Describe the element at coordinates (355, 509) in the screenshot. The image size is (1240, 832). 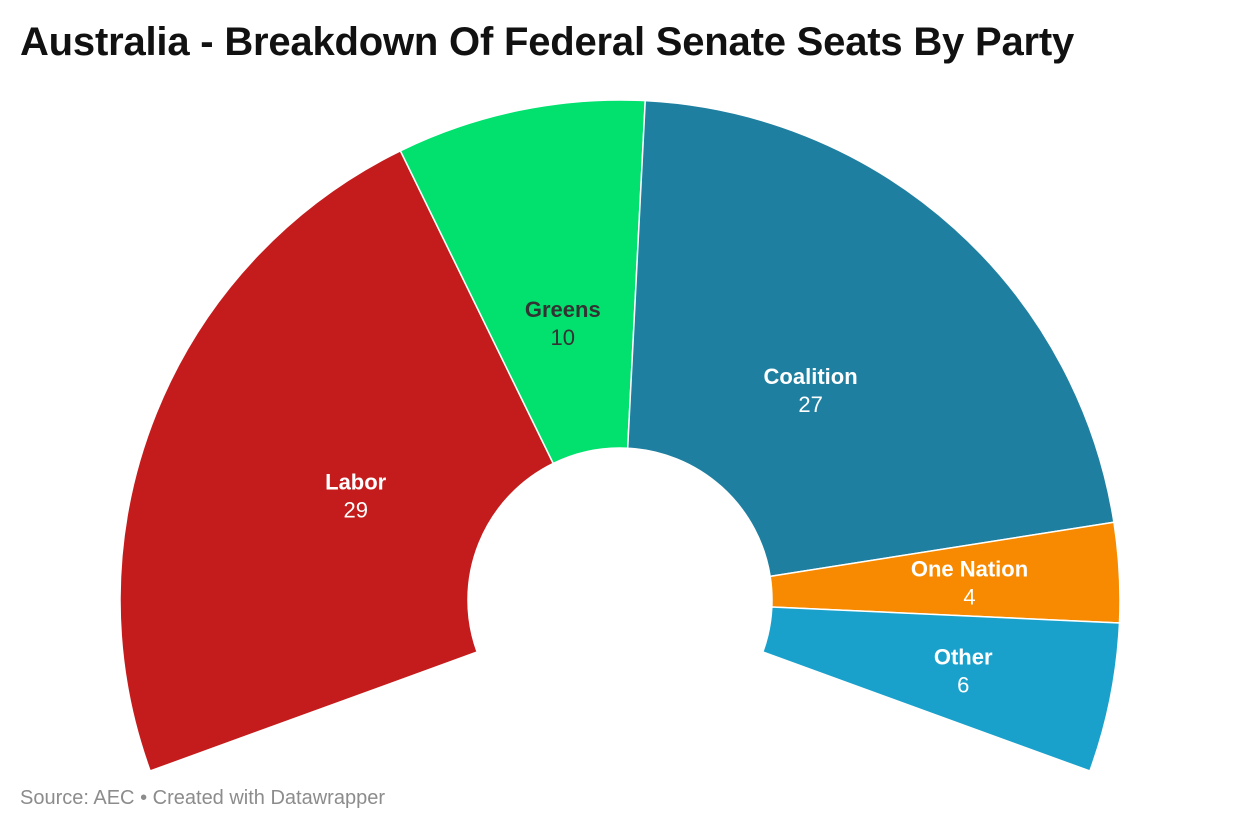
I see `label-labor-value: 29` at that location.